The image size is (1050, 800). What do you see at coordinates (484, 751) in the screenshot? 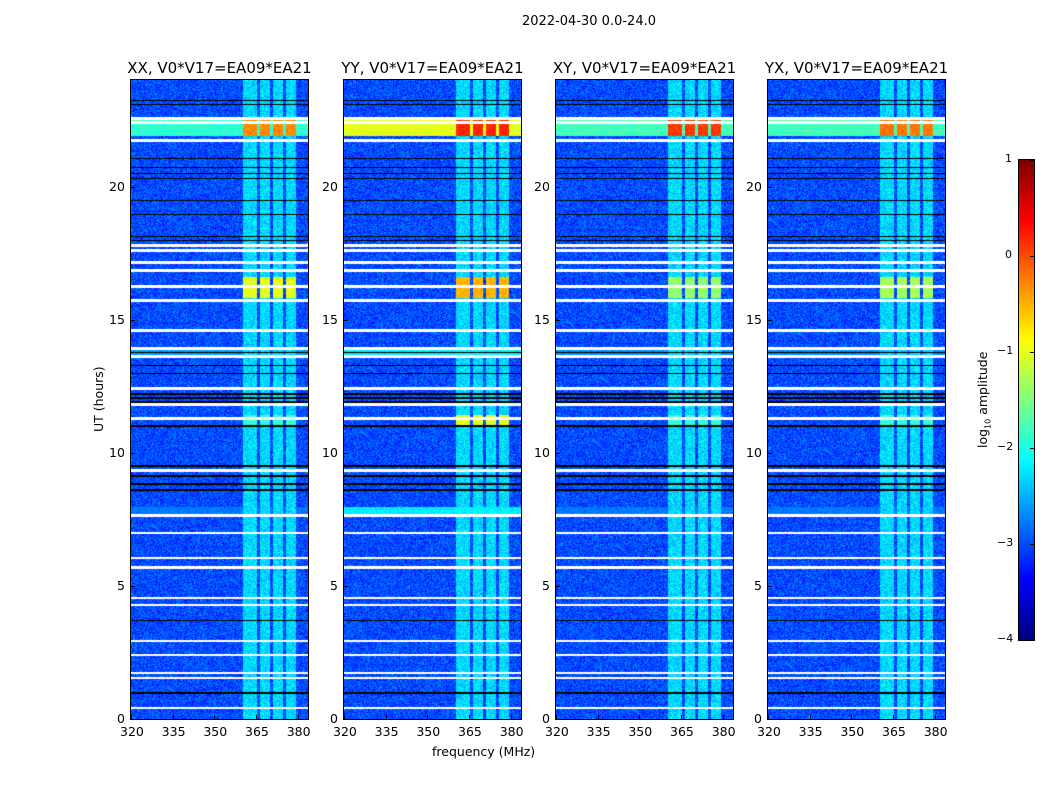
I see `x-axis-label: frequency (MHz)` at bounding box center [484, 751].